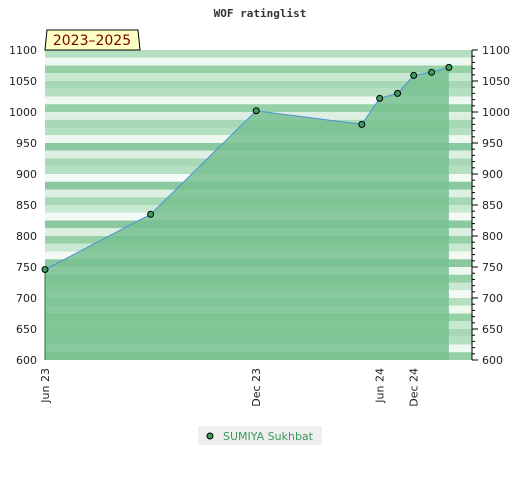 This screenshot has width=520, height=480. Describe the element at coordinates (496, 112) in the screenshot. I see `y-tick-label-right: 1000` at that location.